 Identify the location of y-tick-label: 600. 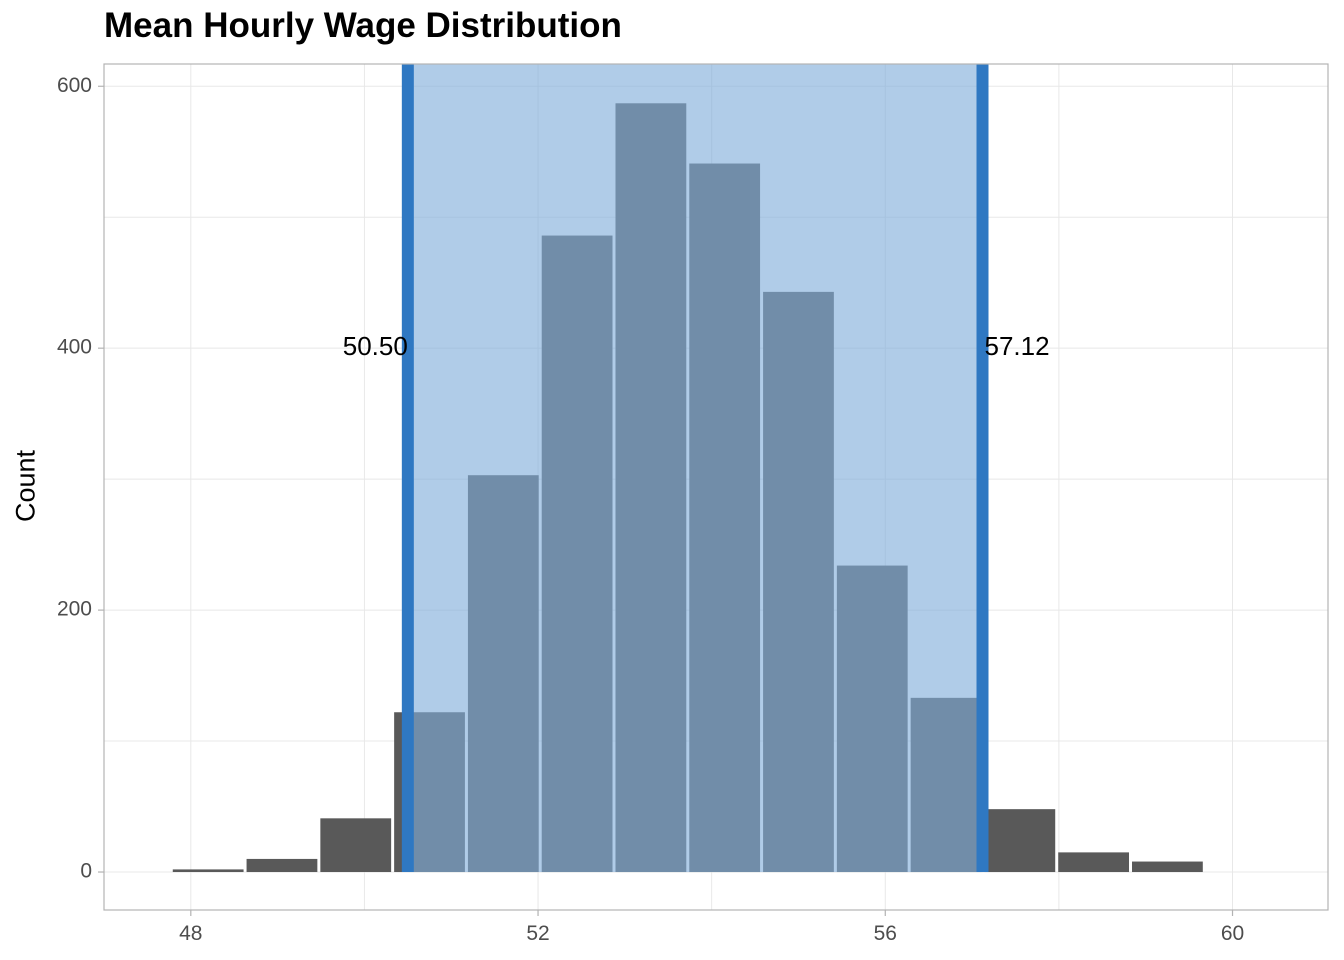
(74, 85).